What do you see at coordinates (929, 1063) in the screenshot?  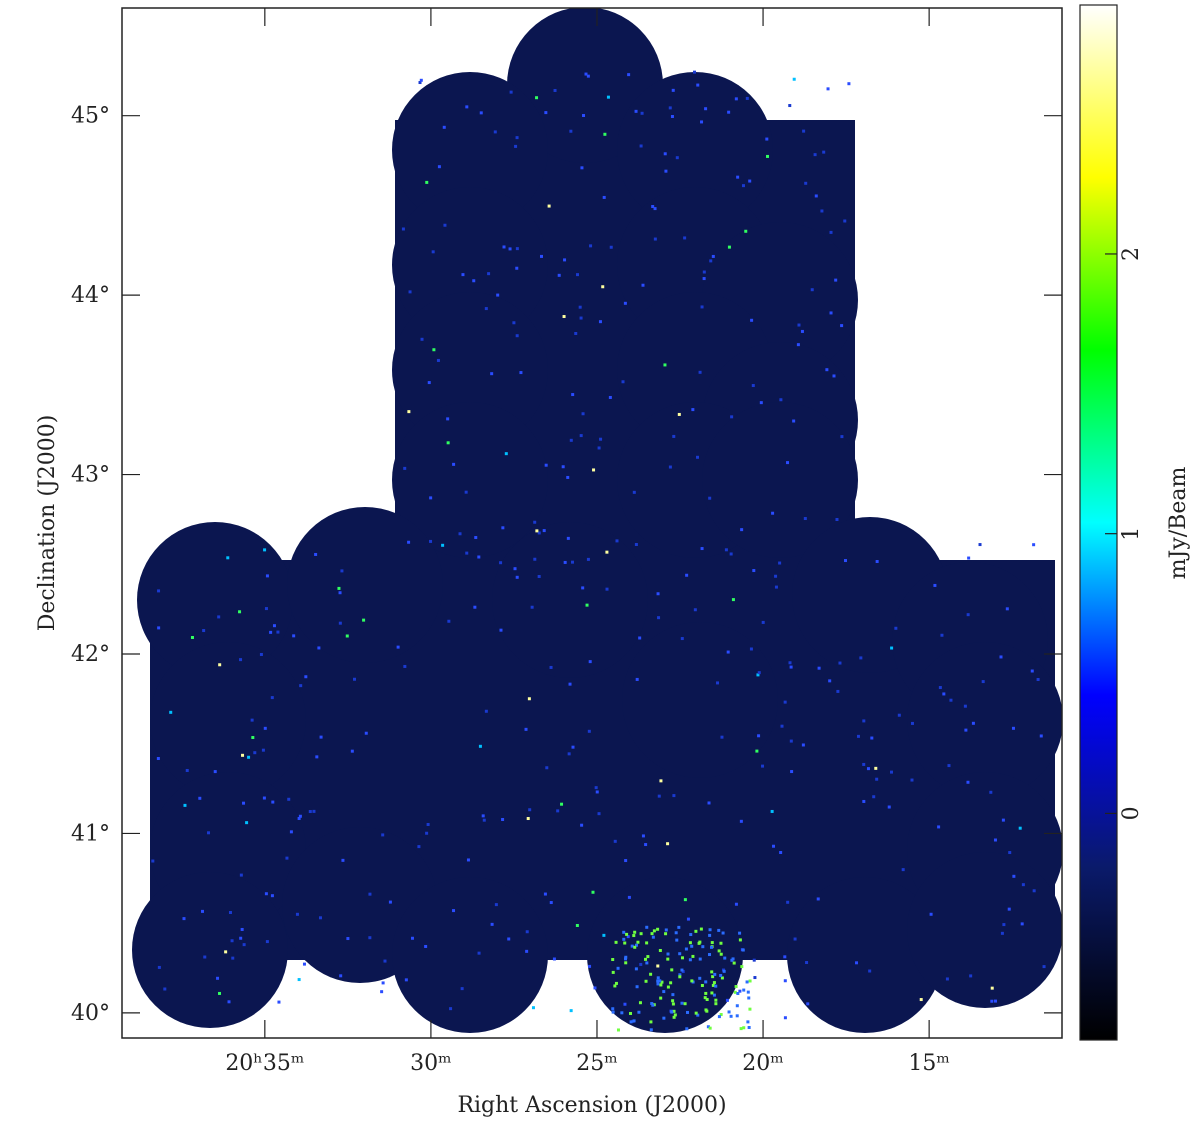 I see `x-tick-label: 15ᵐ` at bounding box center [929, 1063].